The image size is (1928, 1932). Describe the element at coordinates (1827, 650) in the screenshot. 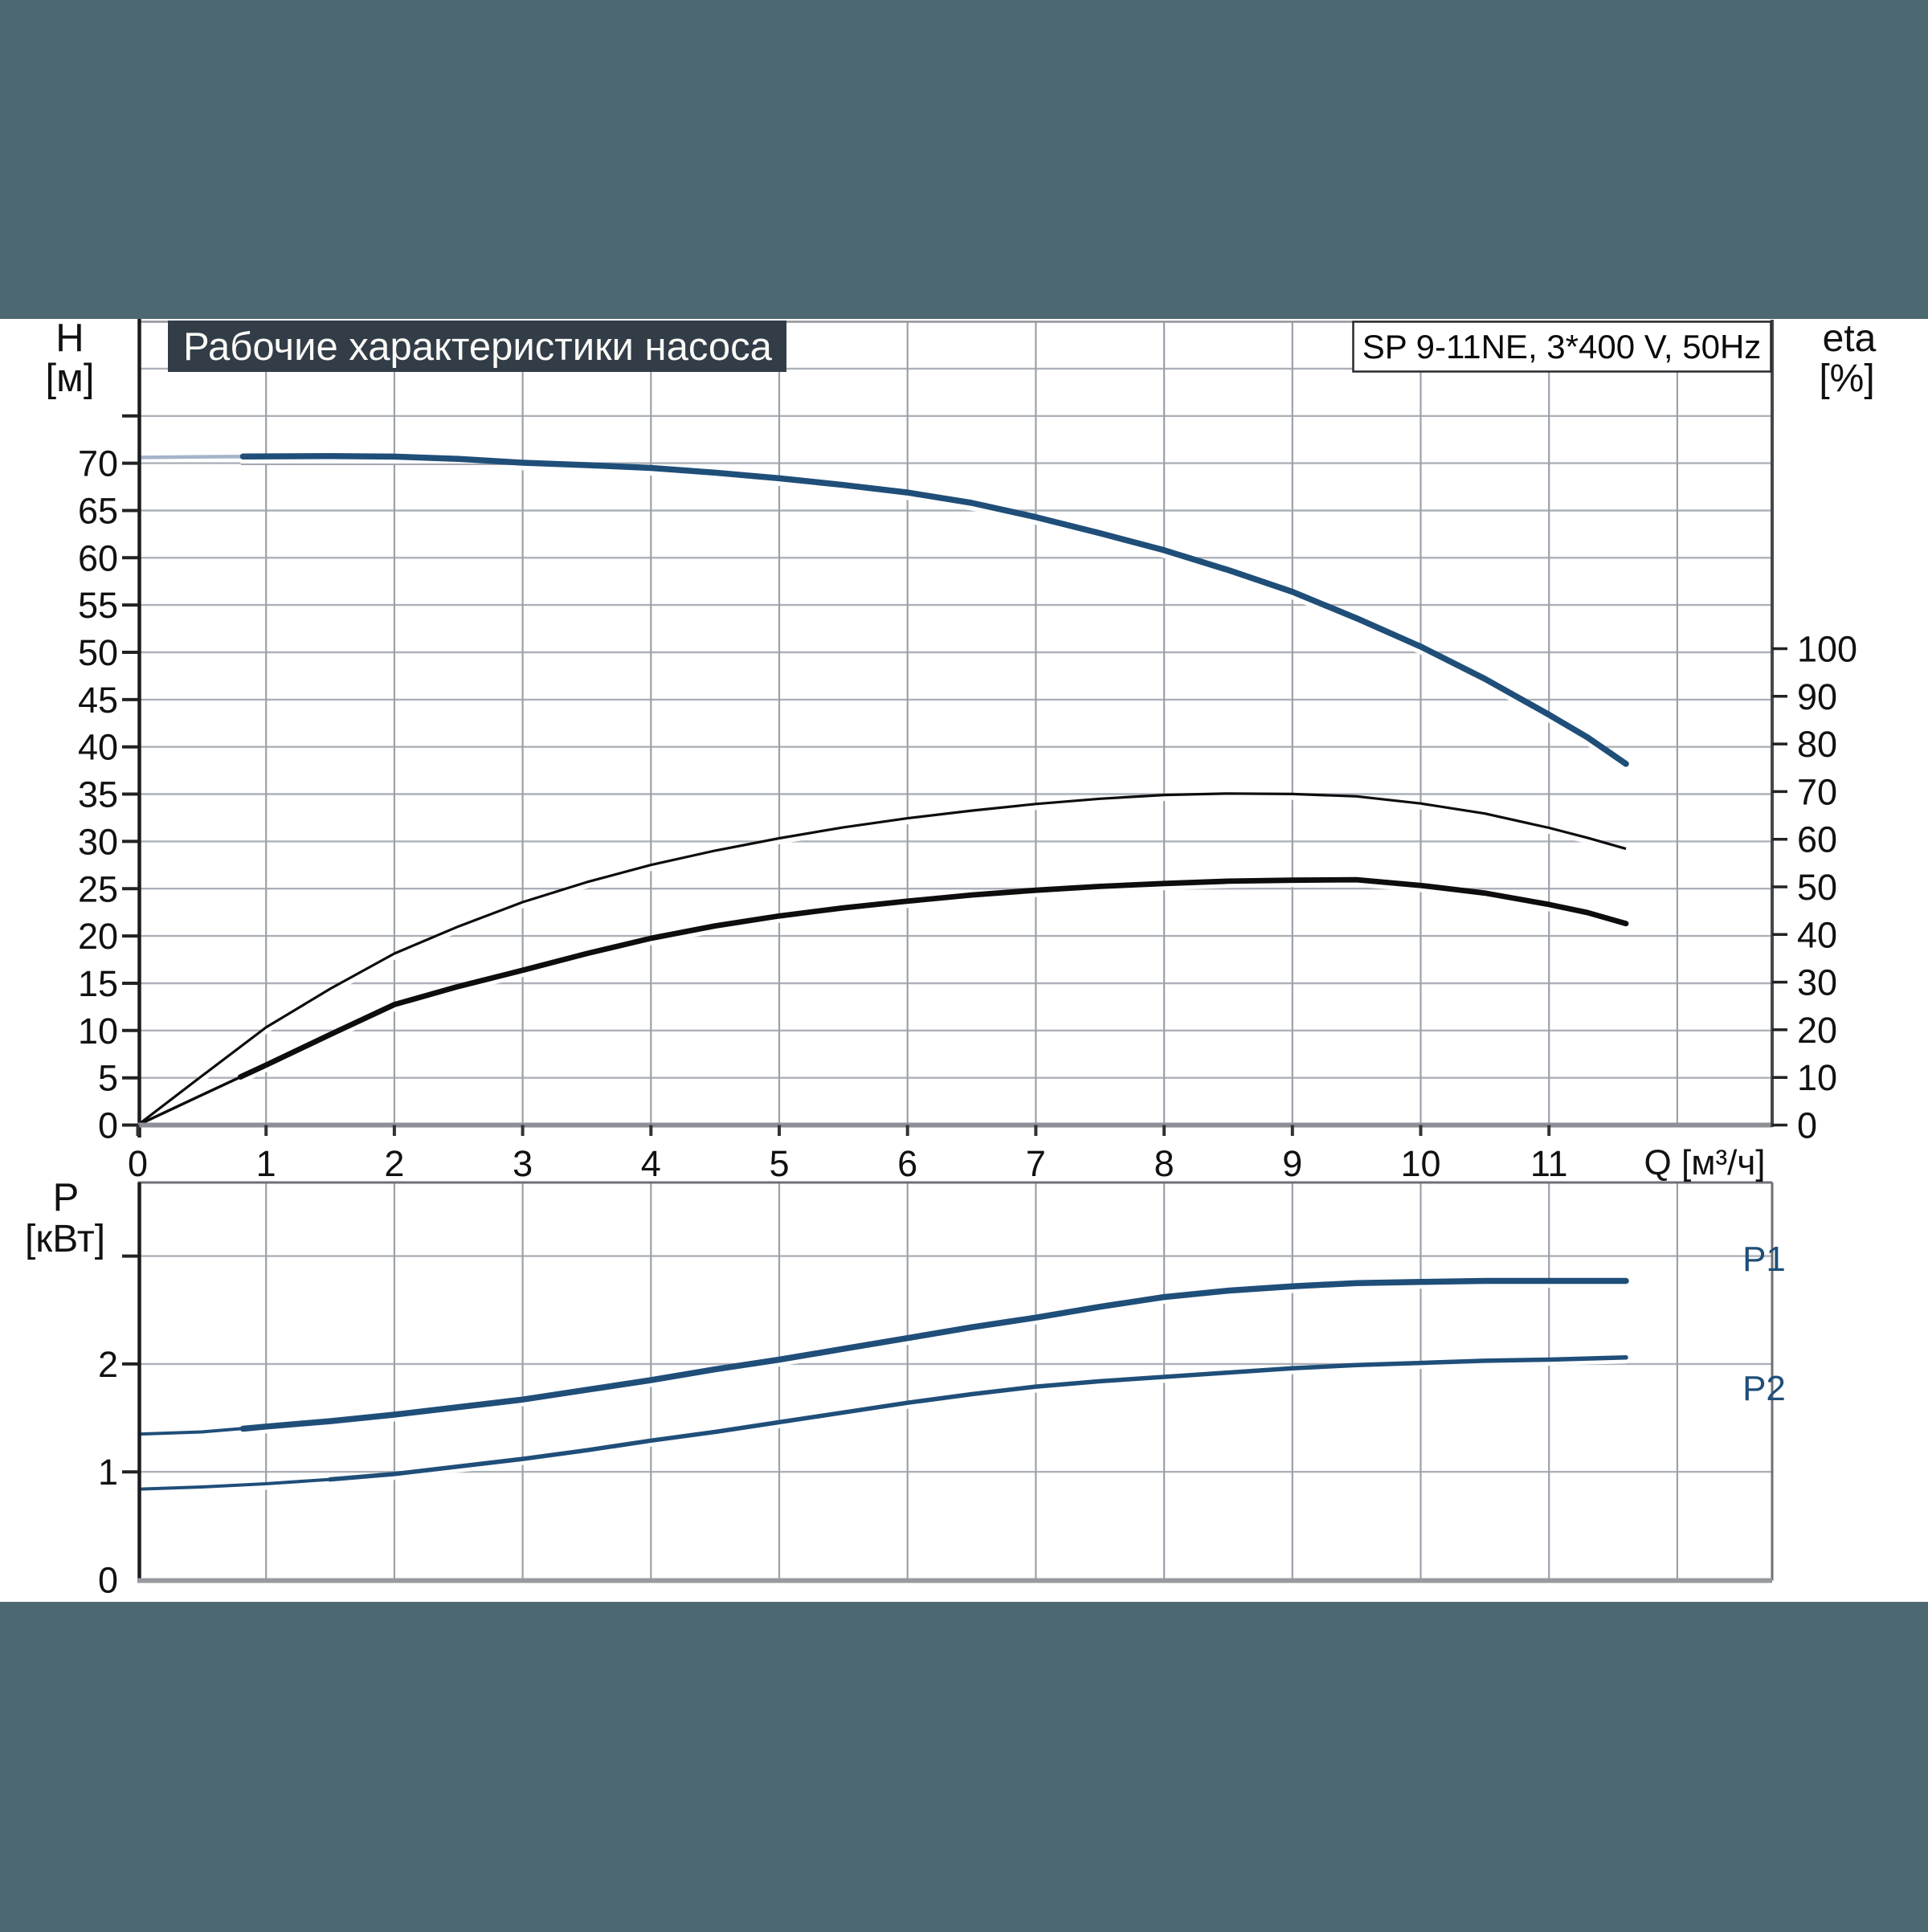

I see `svg-text: 100` at that location.